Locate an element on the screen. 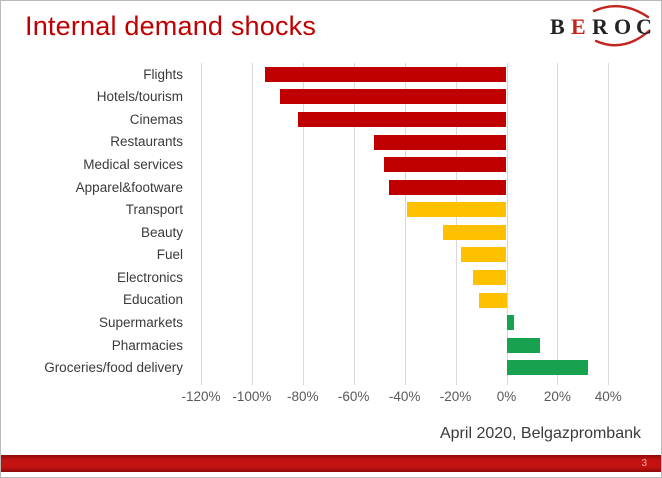  category-label: Transport is located at coordinates (154, 210).